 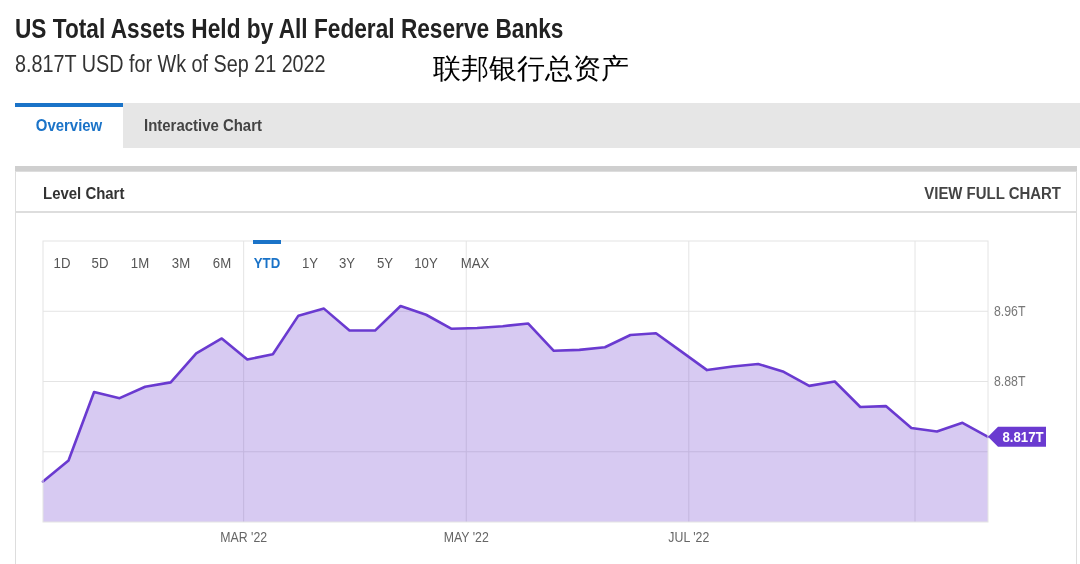 What do you see at coordinates (385, 263) in the screenshot?
I see `annotation: 5Y` at bounding box center [385, 263].